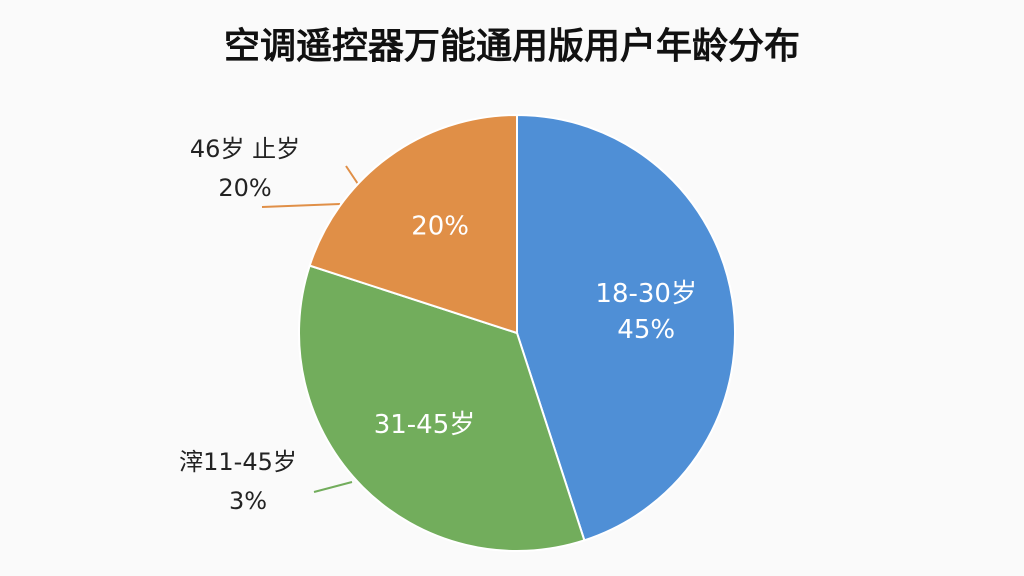 This screenshot has width=1024, height=576. What do you see at coordinates (238, 462) in the screenshot?
I see `annotation: 滓11-45岁` at bounding box center [238, 462].